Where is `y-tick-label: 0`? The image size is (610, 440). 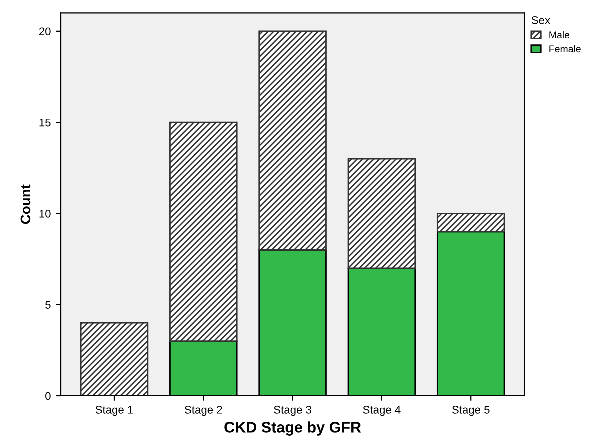
y-tick-label: 0 is located at coordinates (48, 396).